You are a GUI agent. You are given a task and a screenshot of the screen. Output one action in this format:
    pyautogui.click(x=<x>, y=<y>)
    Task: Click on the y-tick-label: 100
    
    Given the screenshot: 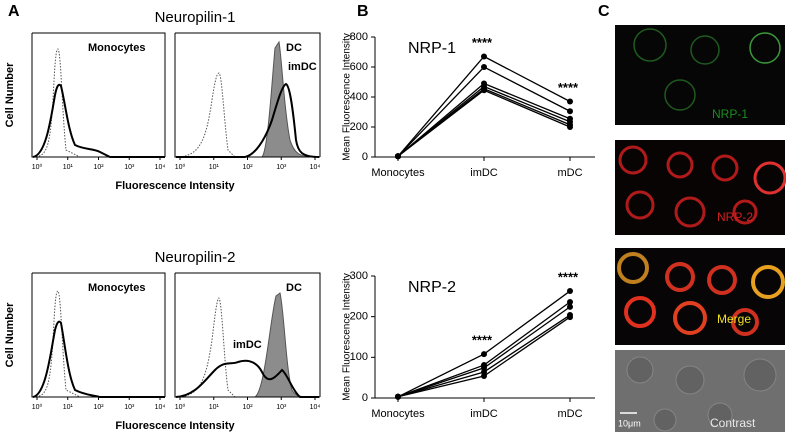 What is the action you would take?
    pyautogui.click(x=359, y=357)
    